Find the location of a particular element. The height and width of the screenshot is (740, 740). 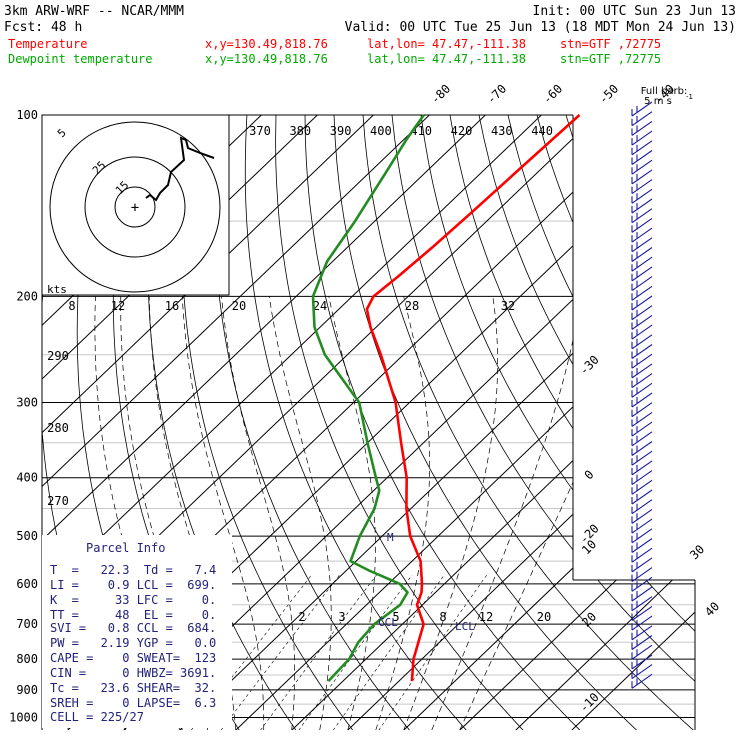

mixing-ratio-label-upper: 8 is located at coordinates (71, 306).